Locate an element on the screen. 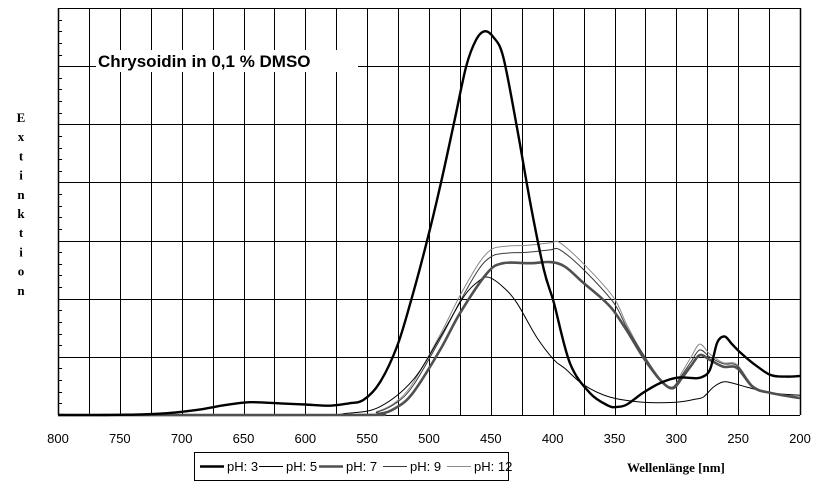 The width and height of the screenshot is (828, 492). x-axis-label: Wellenlänge [nm] is located at coordinates (676, 467).